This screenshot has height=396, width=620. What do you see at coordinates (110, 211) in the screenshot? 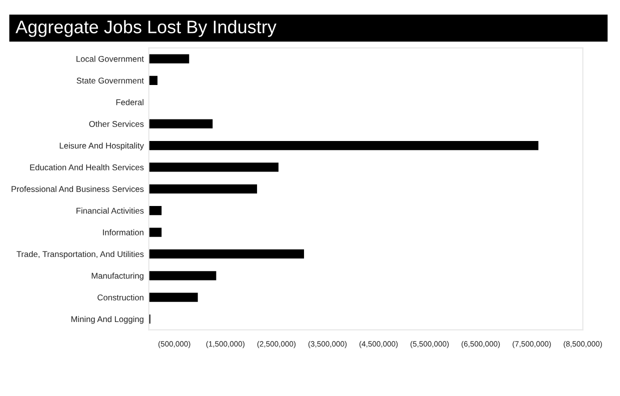
I see `y-tick-label: Financial Activities` at bounding box center [110, 211].